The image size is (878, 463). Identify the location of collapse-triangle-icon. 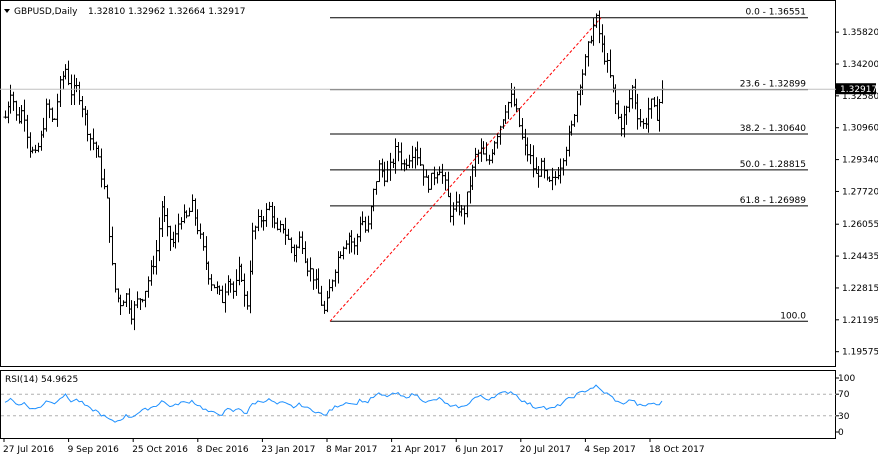
(7, 11).